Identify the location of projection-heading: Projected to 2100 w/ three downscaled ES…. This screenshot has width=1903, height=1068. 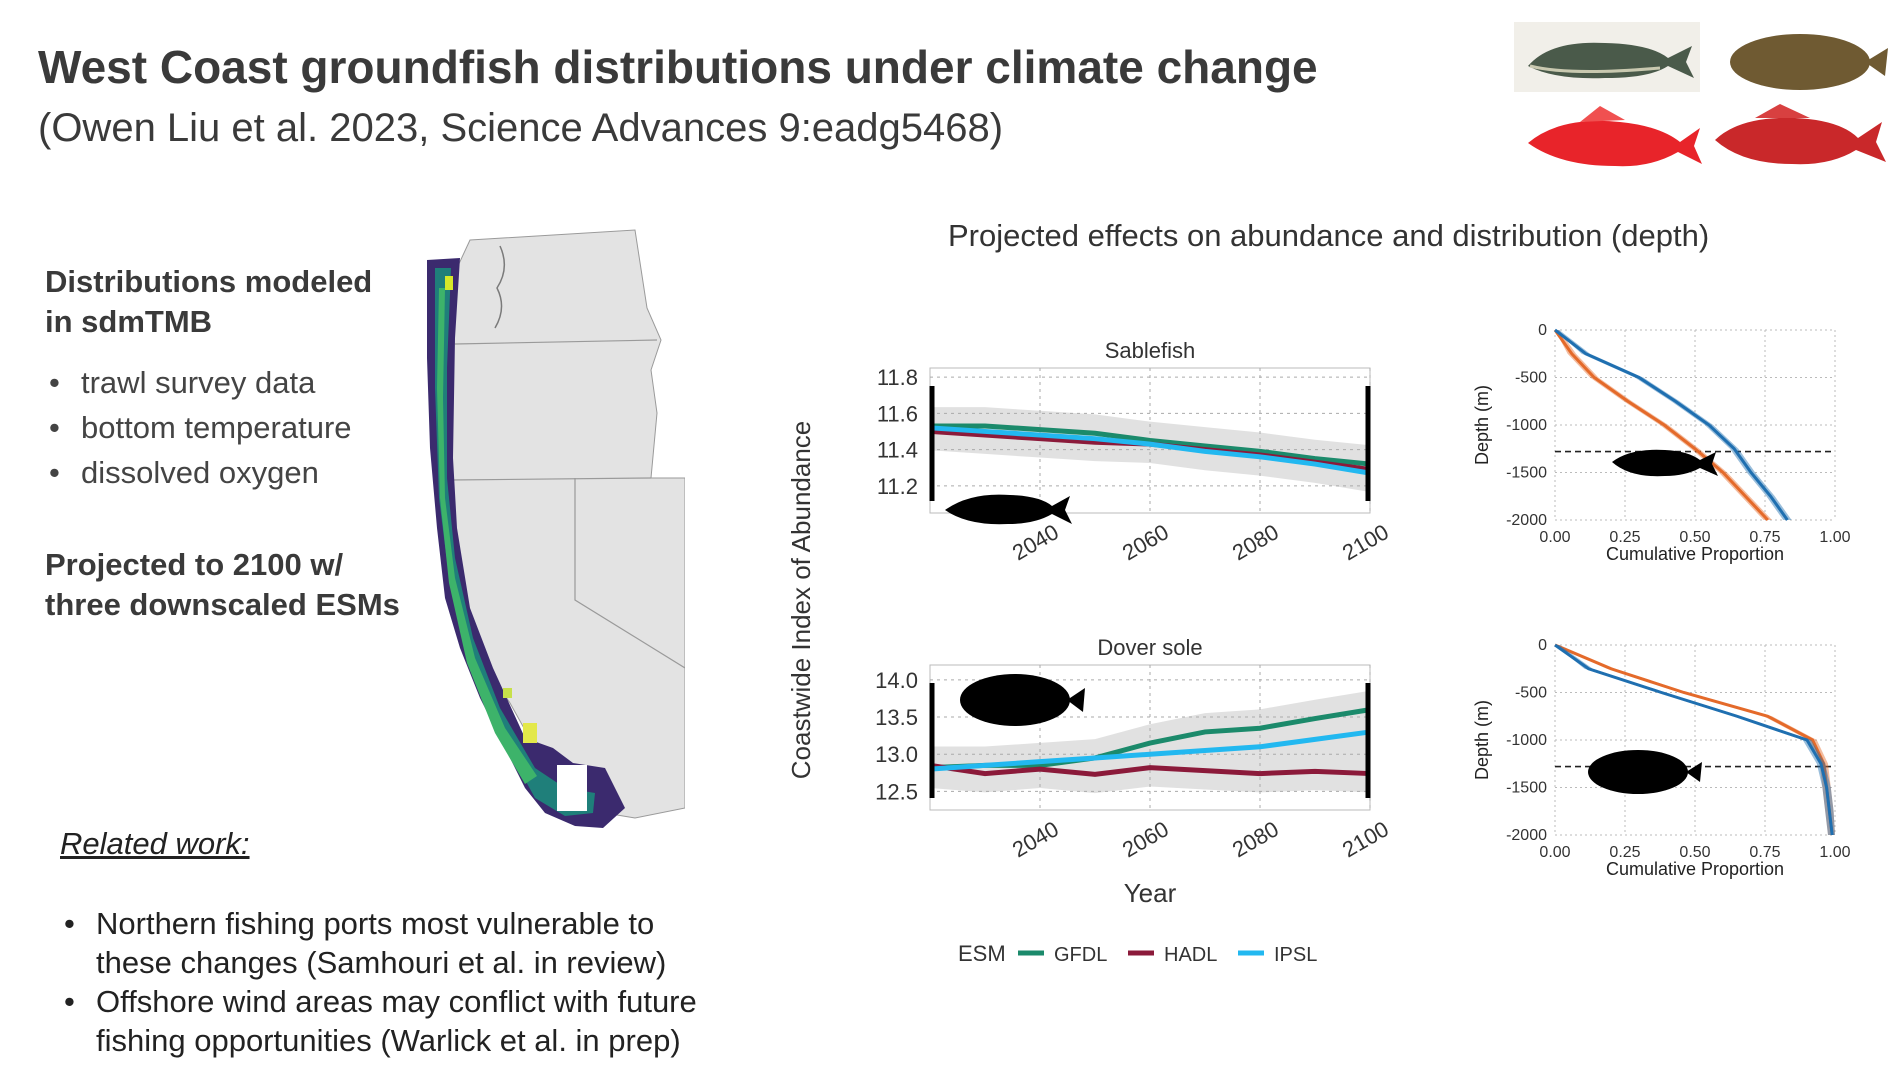
(245, 585).